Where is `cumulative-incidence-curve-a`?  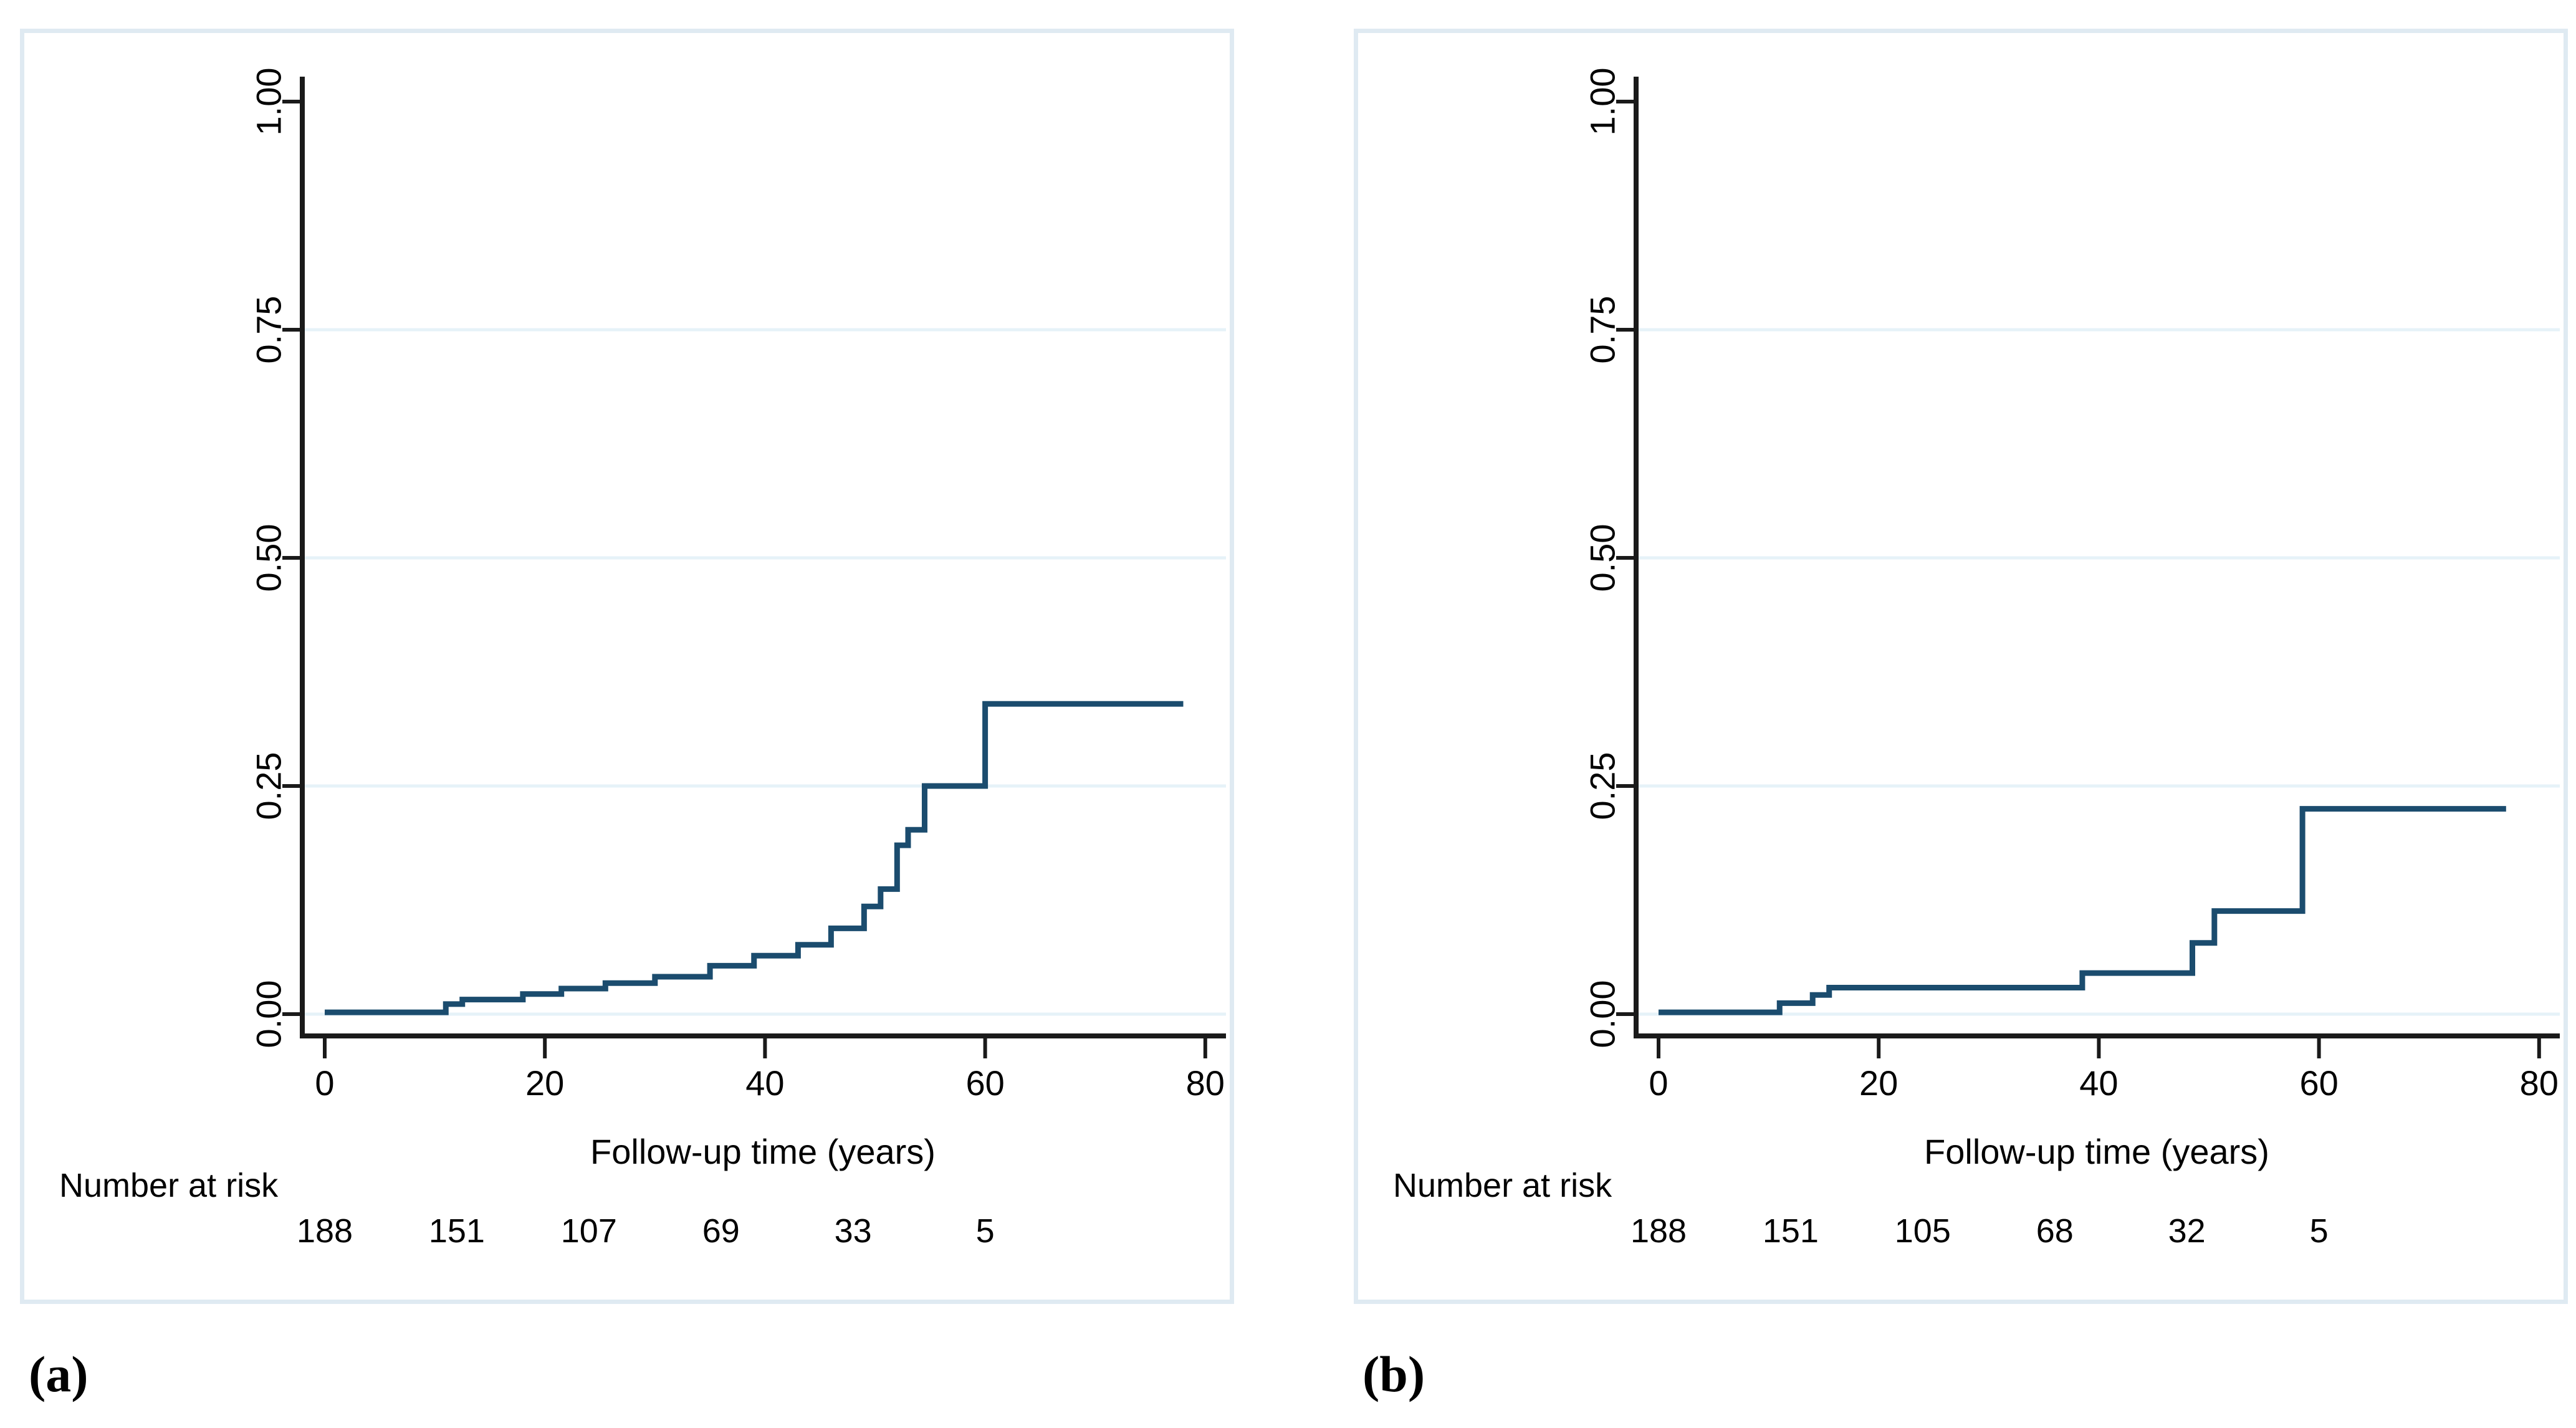
cumulative-incidence-curve-a is located at coordinates (755, 858).